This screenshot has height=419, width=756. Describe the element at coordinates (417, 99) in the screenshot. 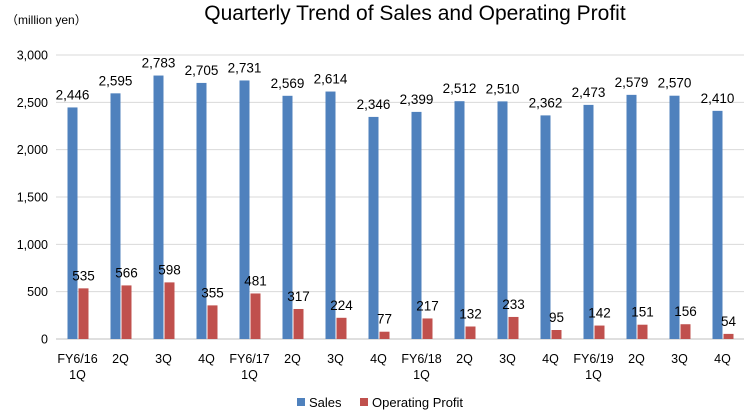

I see `sales-data-label: 2,399` at that location.